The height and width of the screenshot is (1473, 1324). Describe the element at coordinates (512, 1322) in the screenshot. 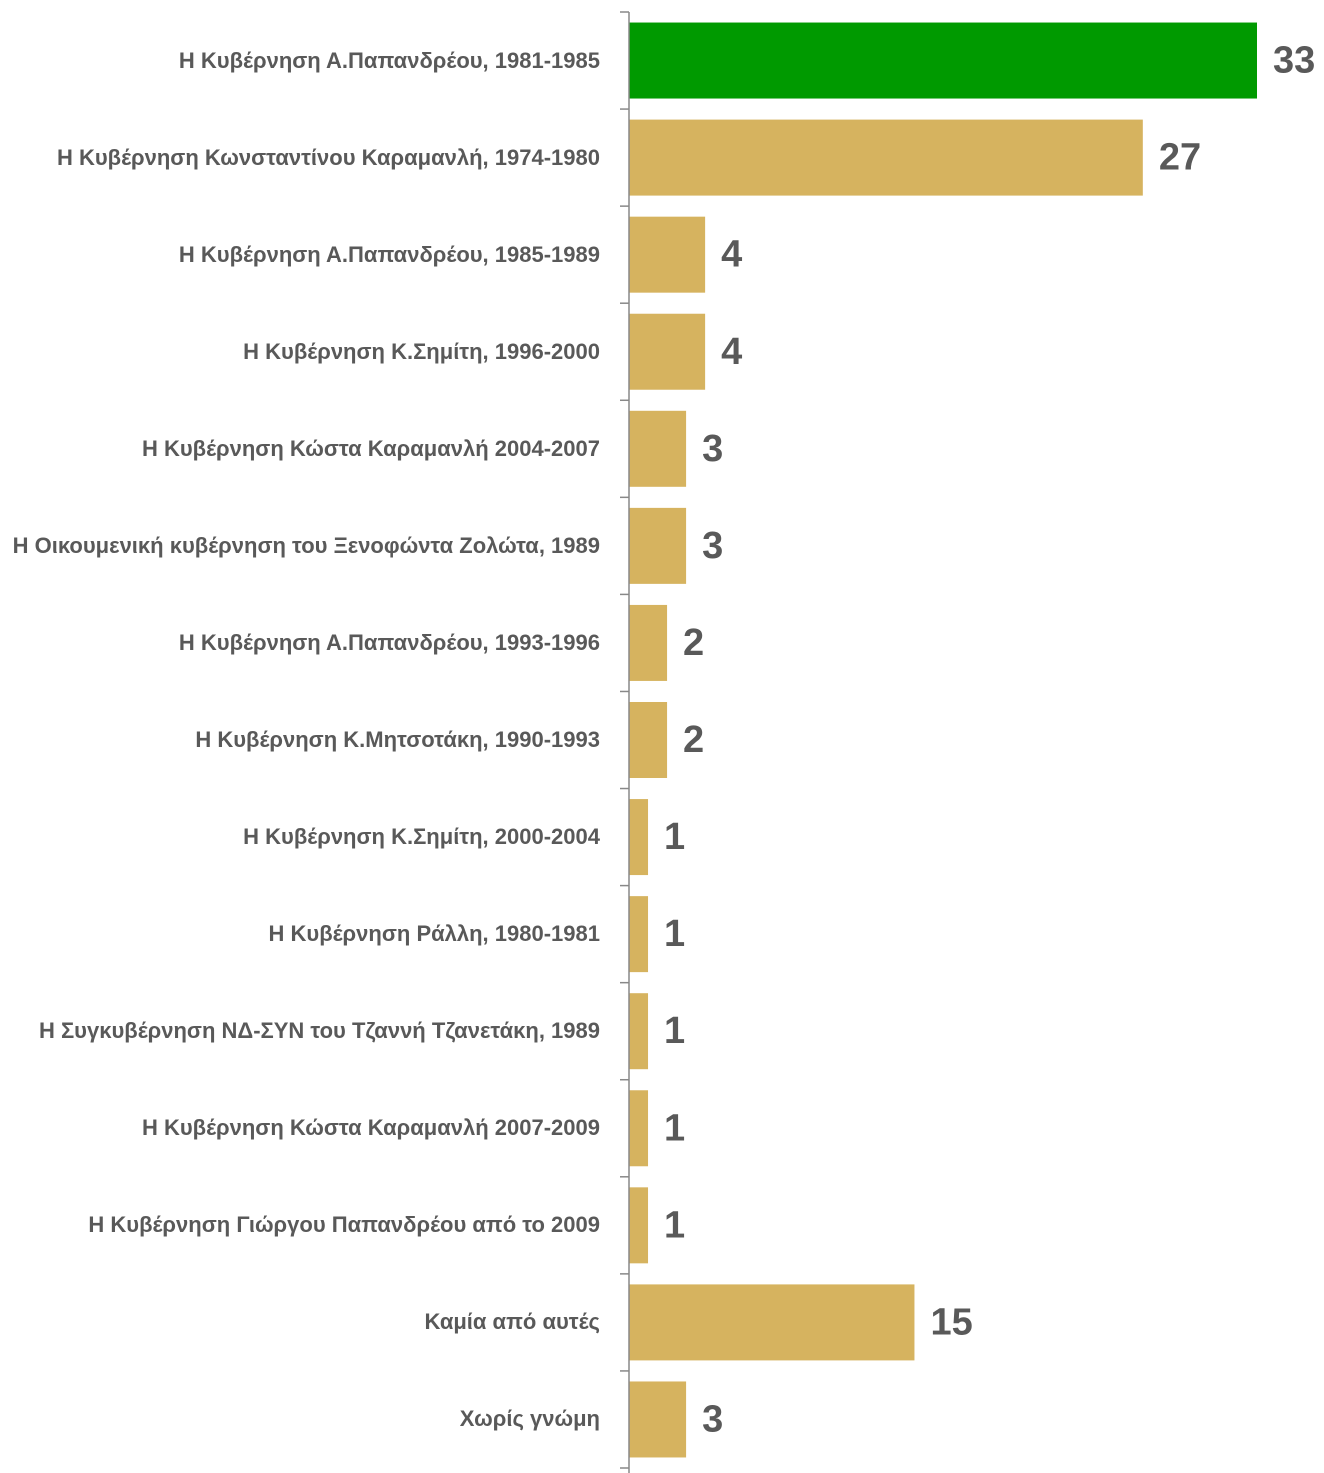

I see `category-text: Καμία από αυτές` at that location.